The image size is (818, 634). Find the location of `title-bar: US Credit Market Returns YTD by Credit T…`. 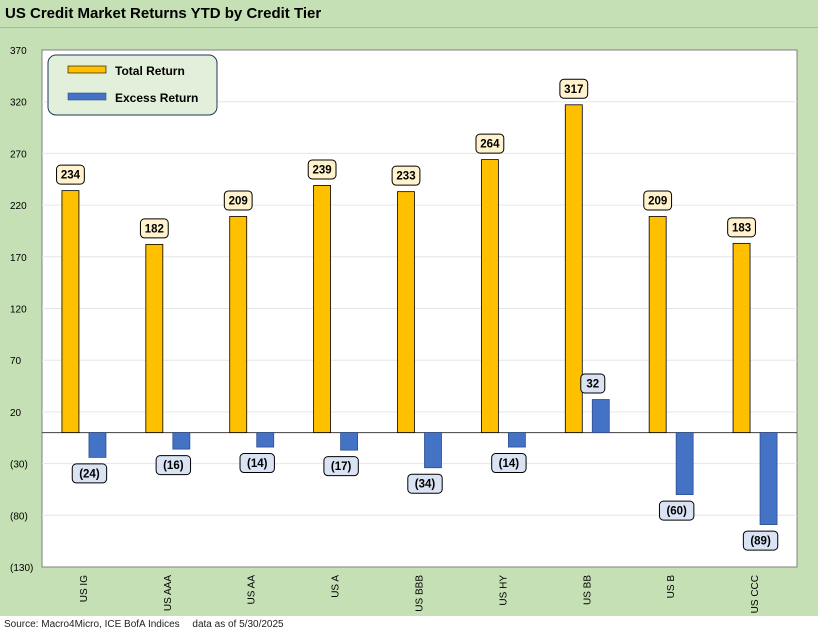

title-bar: US Credit Market Returns YTD by Credit T… is located at coordinates (409, 14).